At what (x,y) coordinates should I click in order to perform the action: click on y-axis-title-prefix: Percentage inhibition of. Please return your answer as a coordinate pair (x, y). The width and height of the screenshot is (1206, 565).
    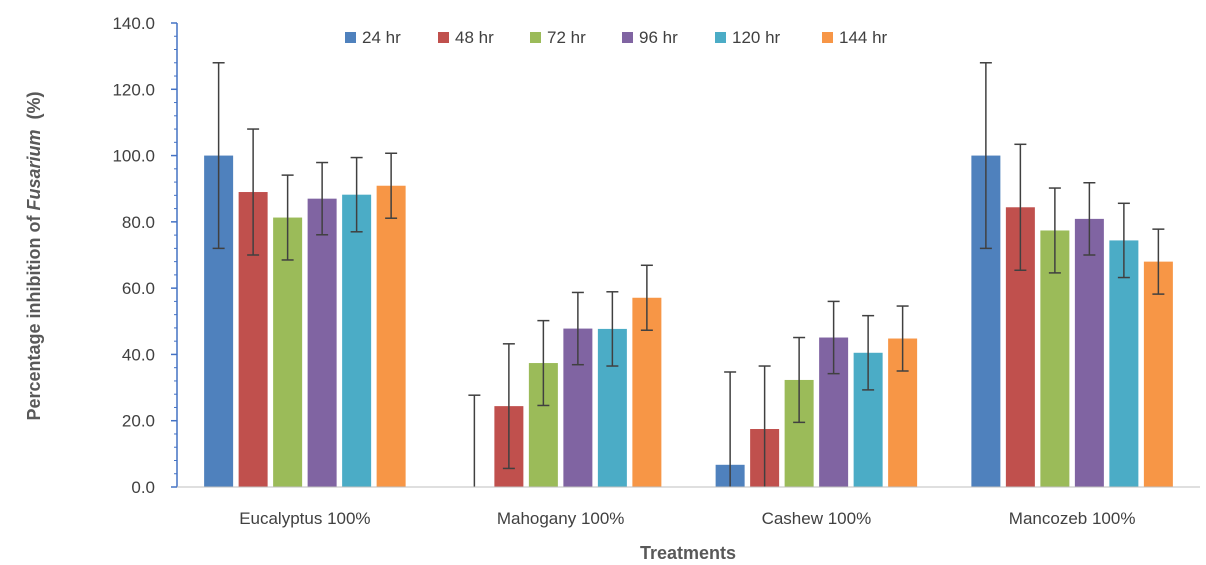
    Looking at the image, I should click on (34, 316).